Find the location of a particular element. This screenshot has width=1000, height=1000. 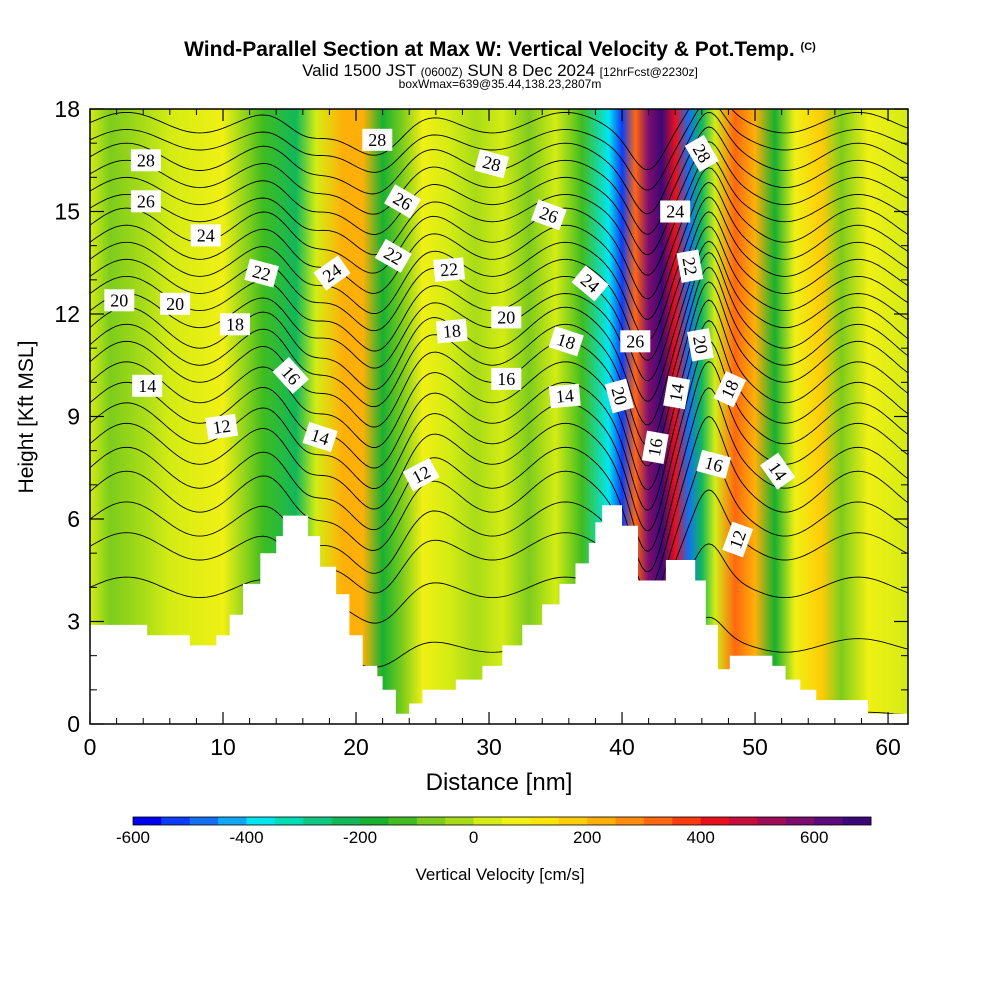

x-tick-label: 40 is located at coordinates (622, 747).